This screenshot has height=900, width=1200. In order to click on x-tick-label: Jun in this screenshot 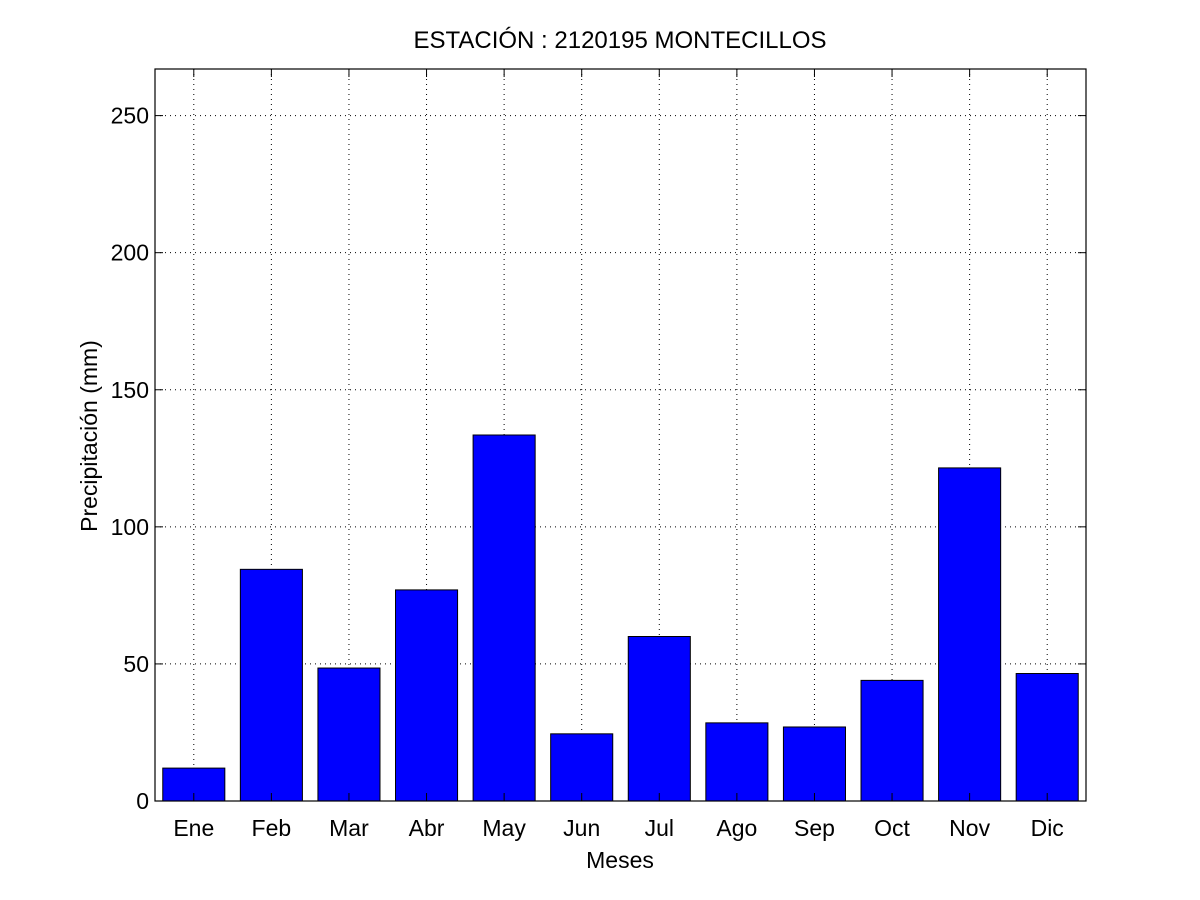, I will do `click(581, 828)`.